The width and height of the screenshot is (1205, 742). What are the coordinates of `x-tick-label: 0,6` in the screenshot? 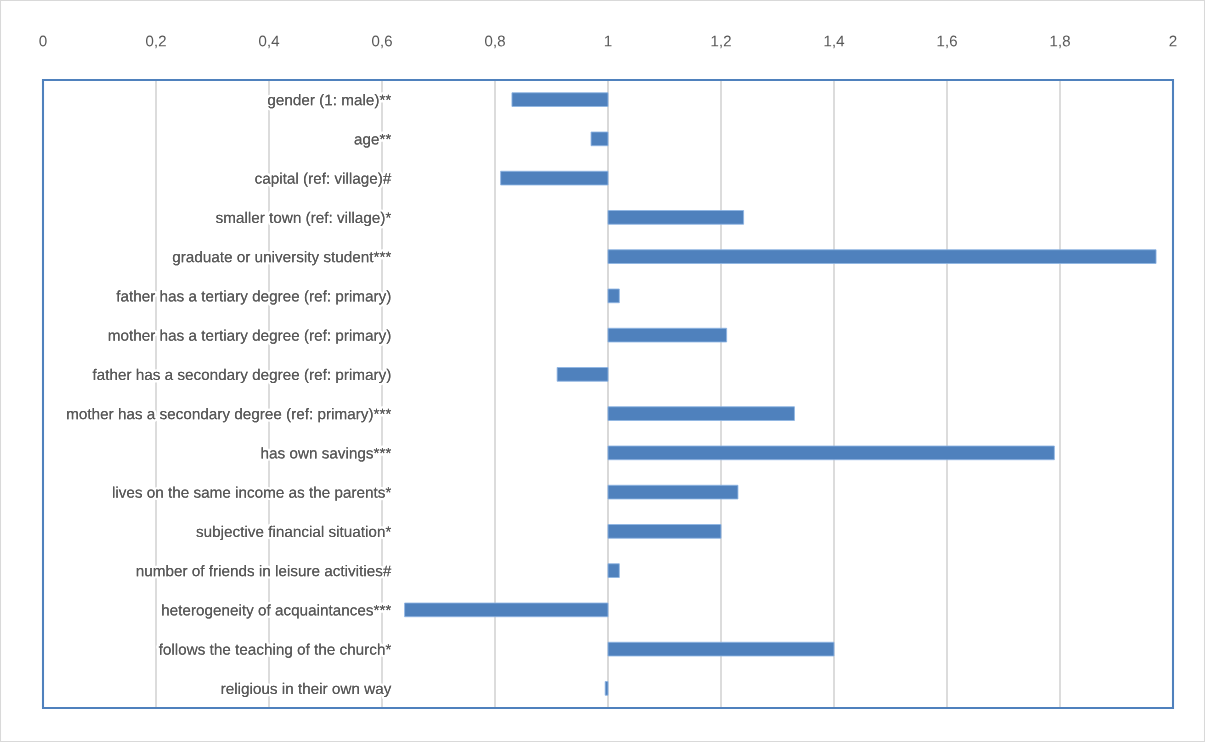 It's located at (381, 42).